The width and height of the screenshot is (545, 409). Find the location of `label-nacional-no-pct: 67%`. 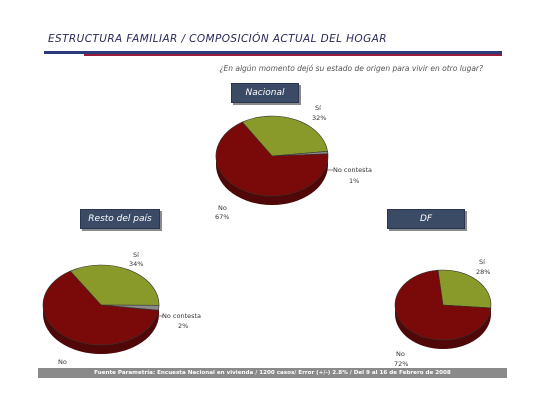

label-nacional-no-pct: 67% is located at coordinates (222, 217).